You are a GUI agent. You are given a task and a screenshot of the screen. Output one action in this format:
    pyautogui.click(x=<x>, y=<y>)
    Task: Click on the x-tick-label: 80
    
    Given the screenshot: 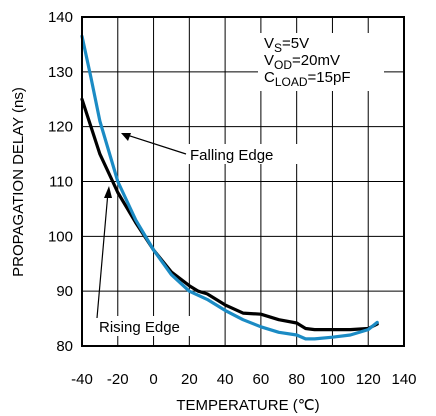 What is the action you would take?
    pyautogui.click(x=296, y=379)
    